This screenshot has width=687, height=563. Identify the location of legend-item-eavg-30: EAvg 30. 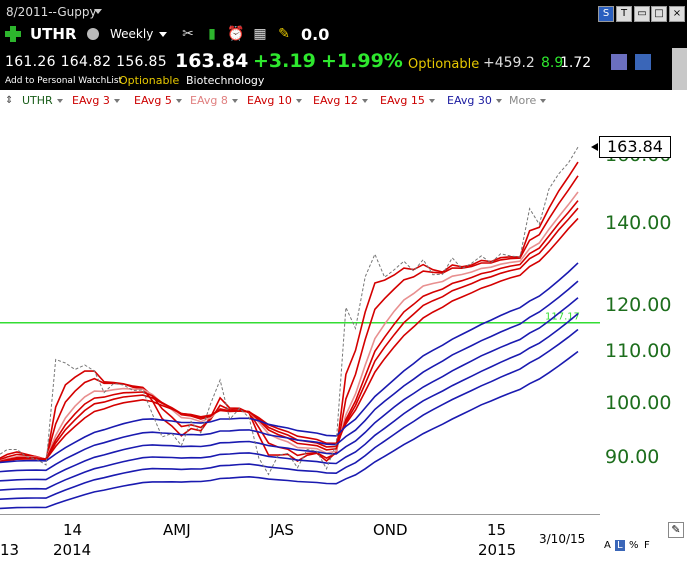
(474, 100).